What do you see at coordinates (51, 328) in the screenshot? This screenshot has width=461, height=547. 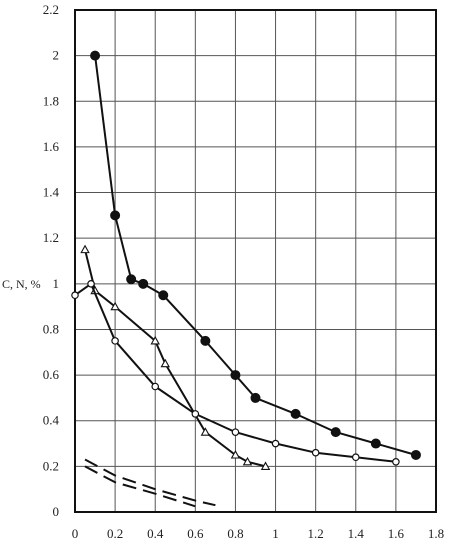 I see `y-tick-label: 0.8` at bounding box center [51, 328].